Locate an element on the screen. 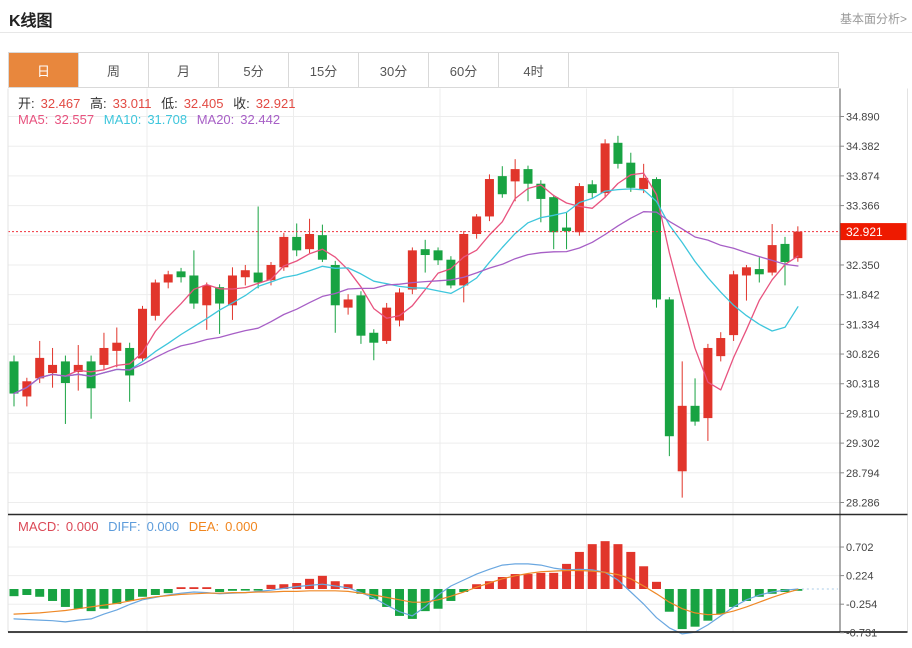 This screenshot has height=648, width=912. low-value: 32.405 is located at coordinates (203, 103).